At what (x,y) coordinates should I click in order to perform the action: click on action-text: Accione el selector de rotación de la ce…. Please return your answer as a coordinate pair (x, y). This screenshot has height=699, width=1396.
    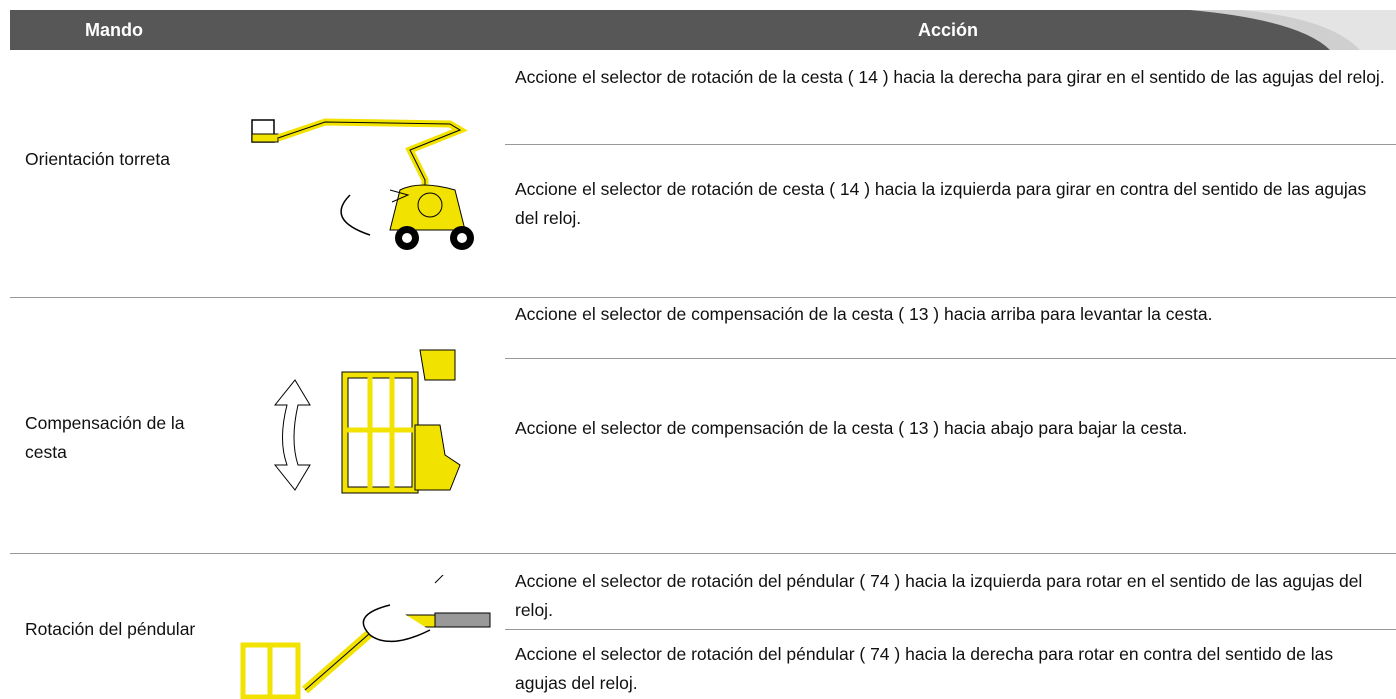
    Looking at the image, I should click on (950, 77).